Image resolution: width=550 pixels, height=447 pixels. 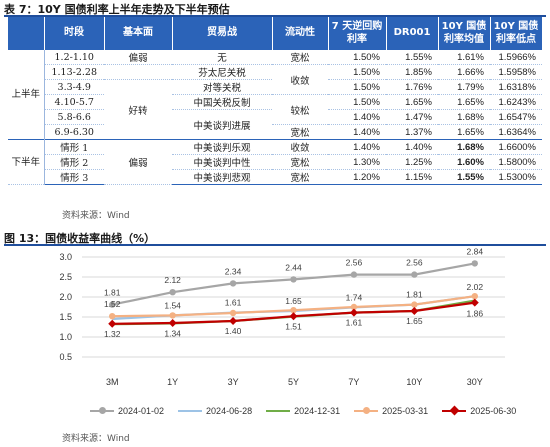 What do you see at coordinates (26, 33) in the screenshot?
I see `header-blank` at bounding box center [26, 33].